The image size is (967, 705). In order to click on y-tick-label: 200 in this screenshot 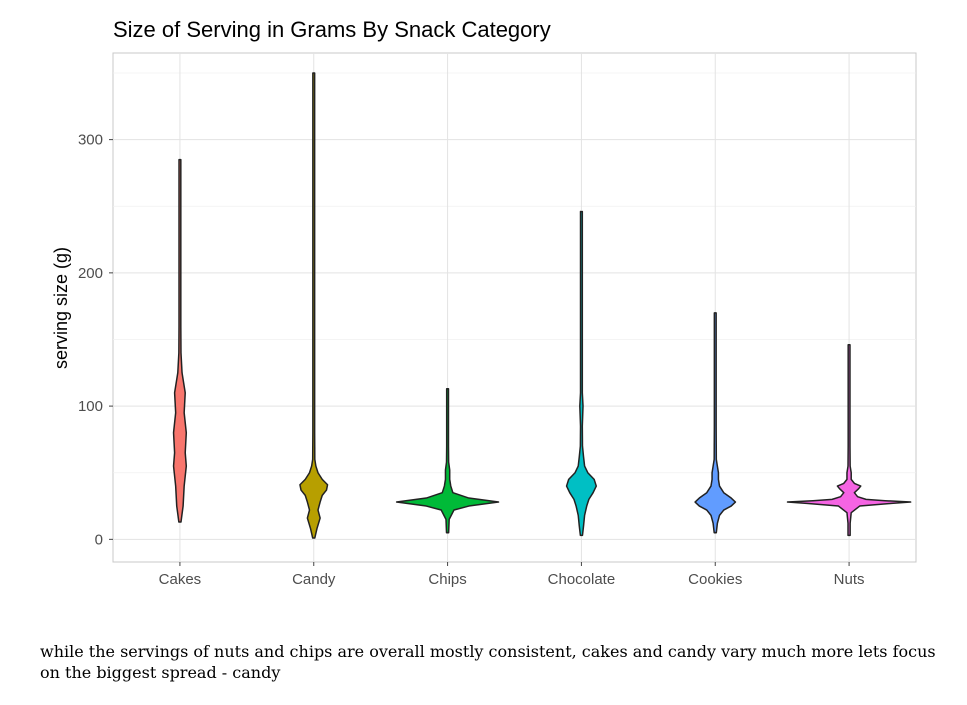, I will do `click(90, 273)`.